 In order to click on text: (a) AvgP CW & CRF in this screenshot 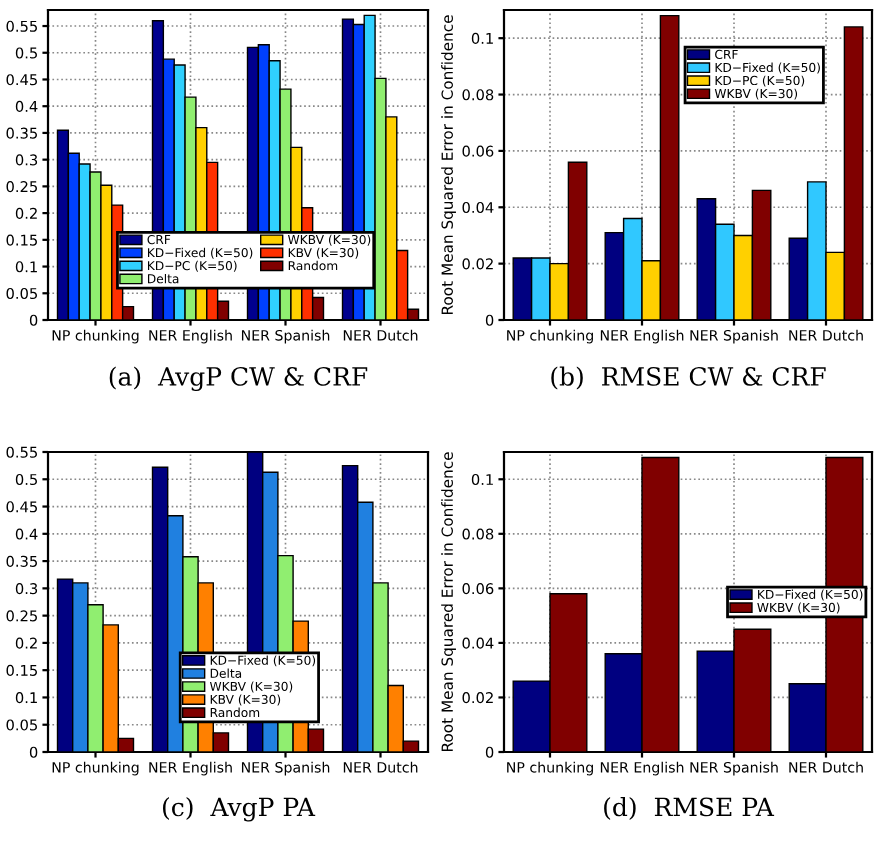, I will do `click(238, 379)`.